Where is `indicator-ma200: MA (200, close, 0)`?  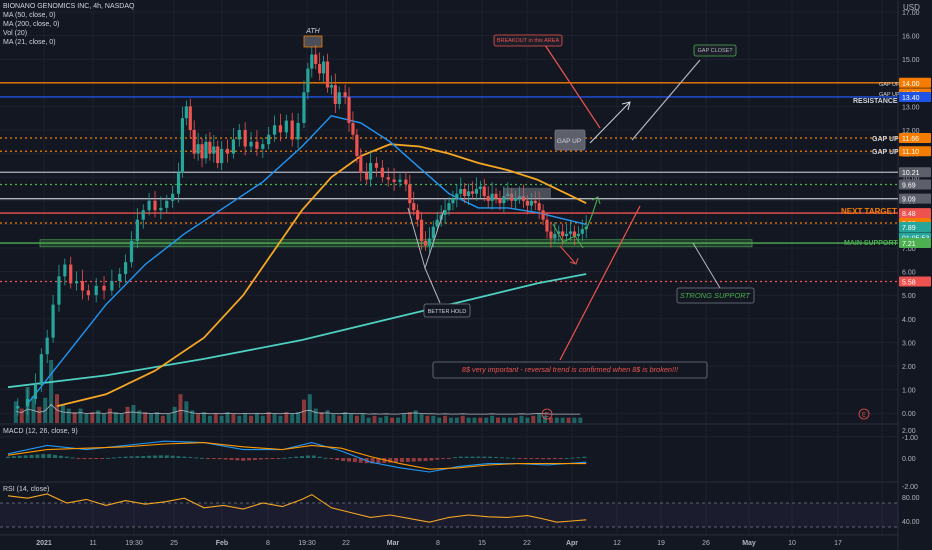
indicator-ma200: MA (200, close, 0) is located at coordinates (31, 24).